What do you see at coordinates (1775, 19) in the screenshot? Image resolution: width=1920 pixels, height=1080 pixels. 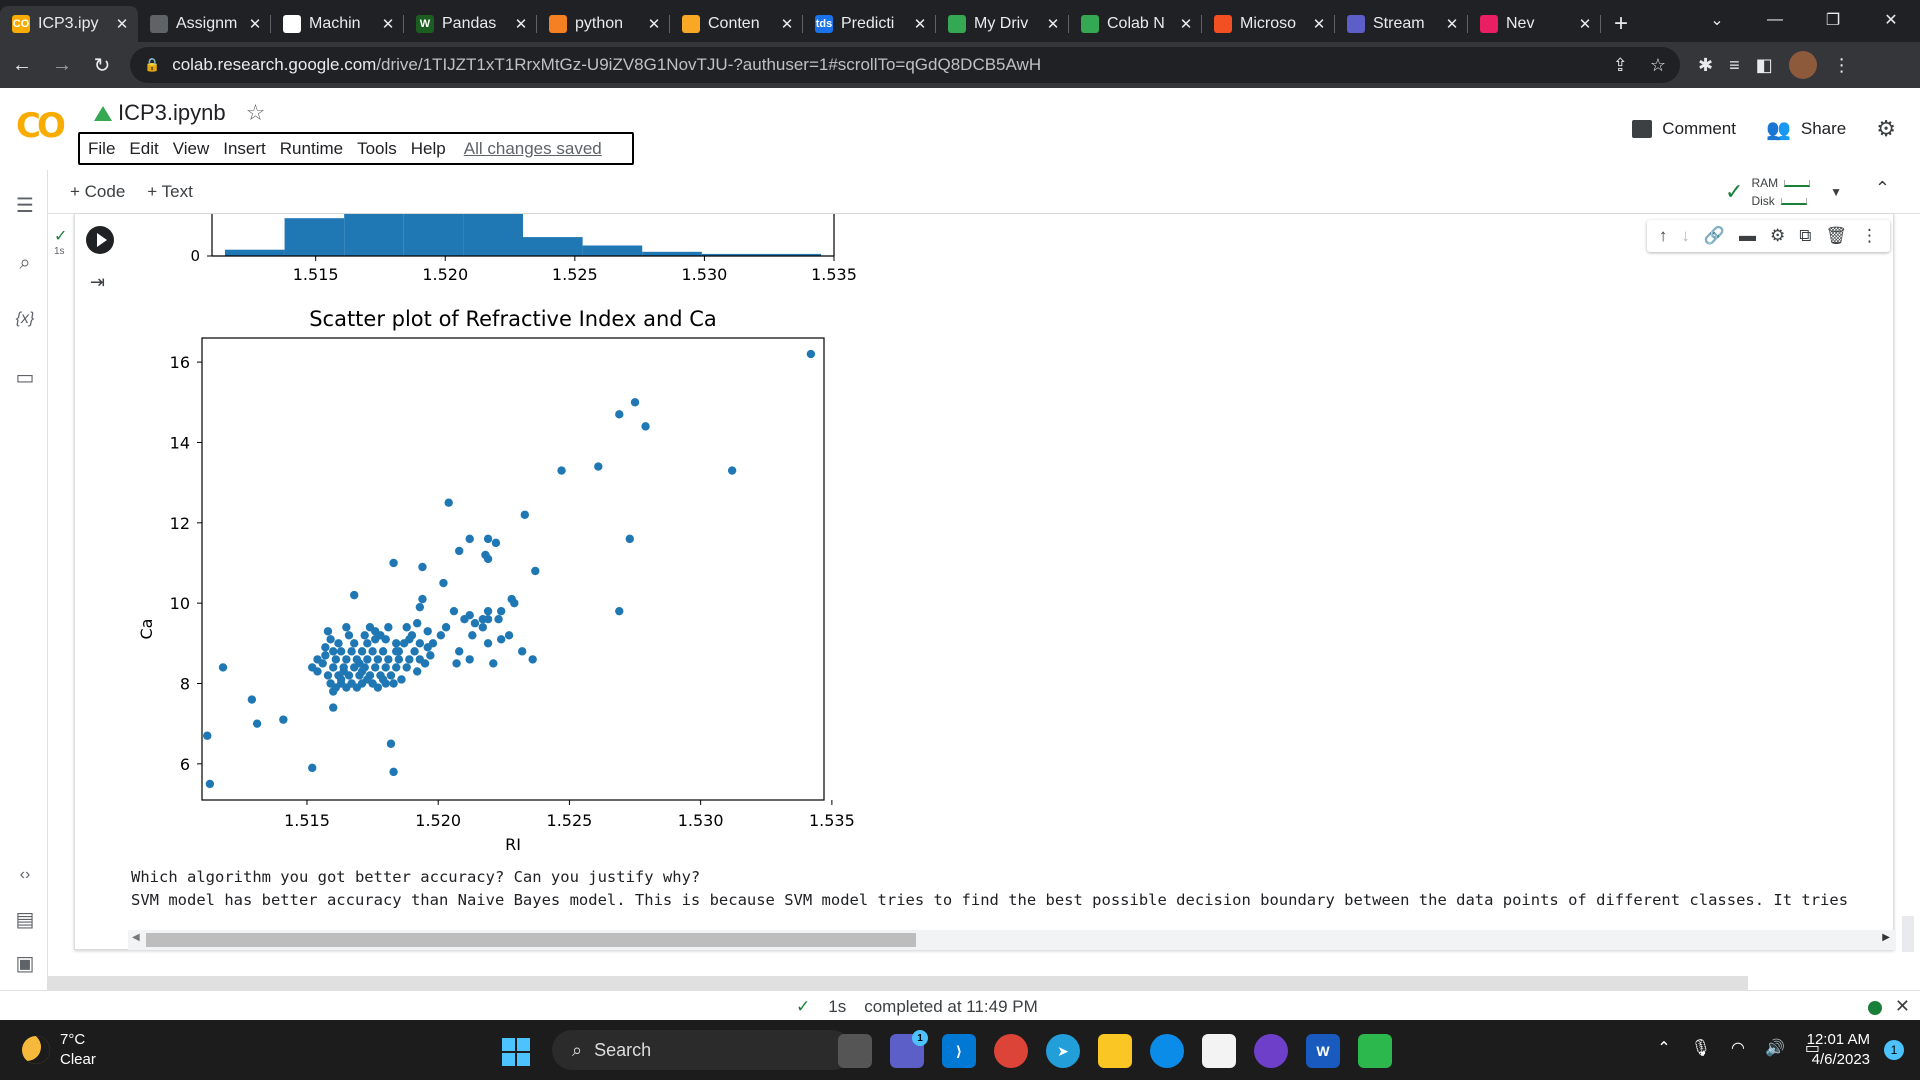 I see `minimize-icon: —` at bounding box center [1775, 19].